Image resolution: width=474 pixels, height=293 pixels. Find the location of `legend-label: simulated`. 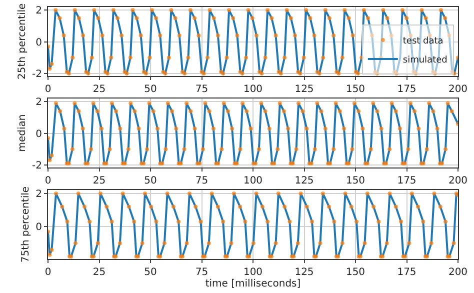

legend-label: simulated is located at coordinates (425, 61).